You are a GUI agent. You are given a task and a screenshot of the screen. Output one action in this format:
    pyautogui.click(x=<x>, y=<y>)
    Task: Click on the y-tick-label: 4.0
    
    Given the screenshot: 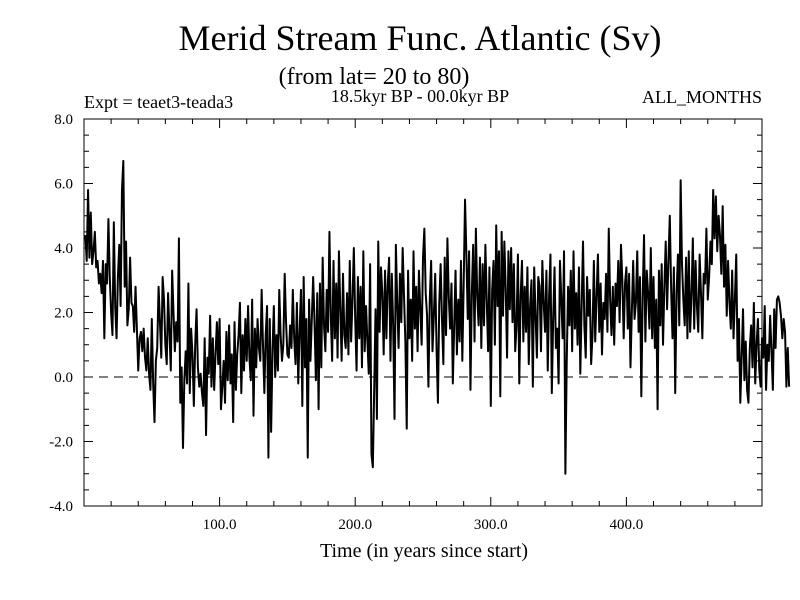 What is the action you would take?
    pyautogui.click(x=63, y=249)
    